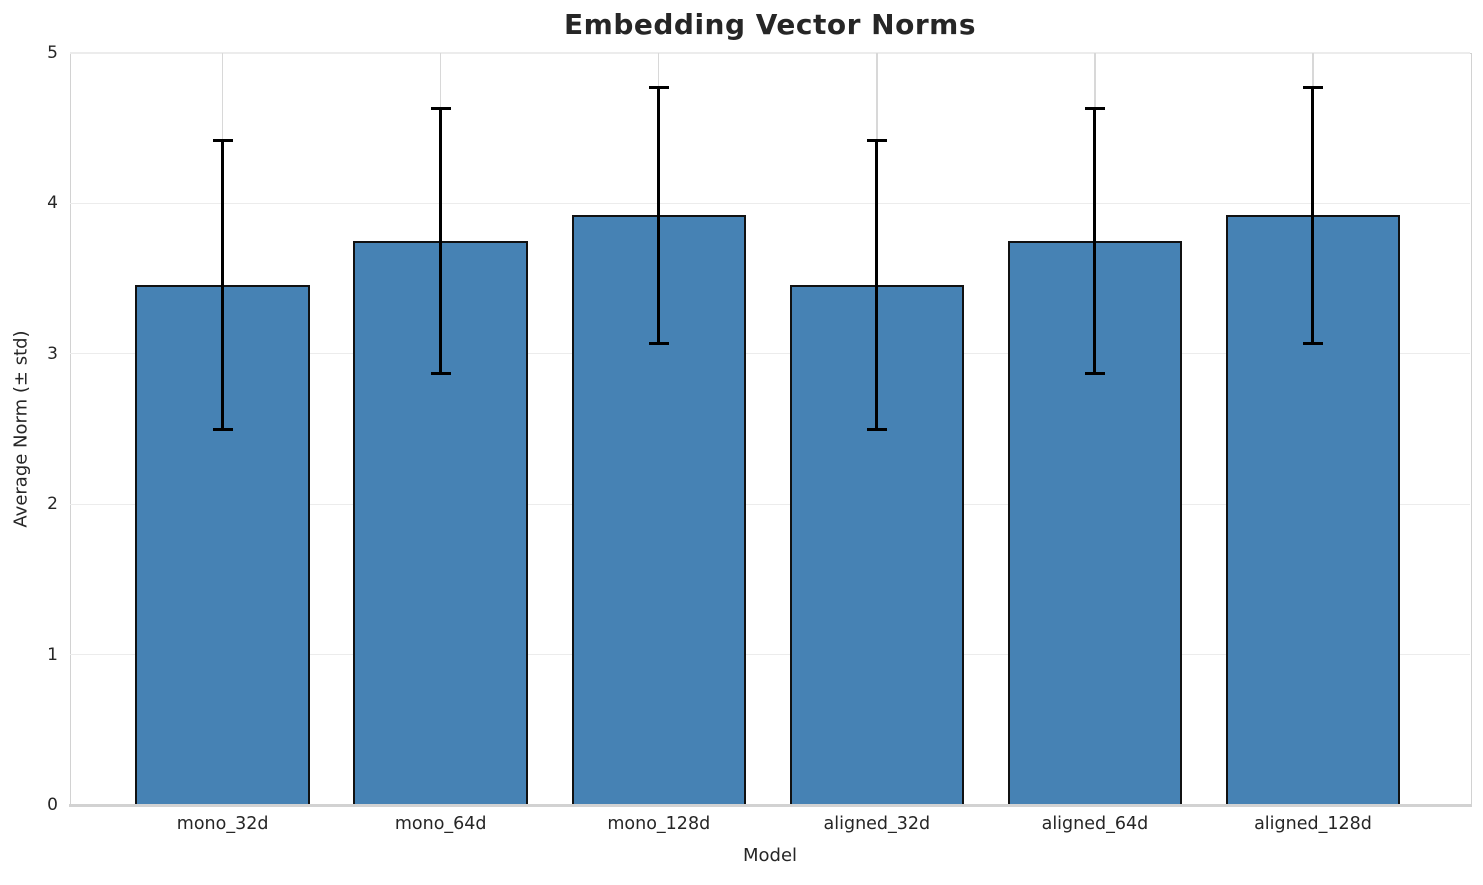  What do you see at coordinates (52, 504) in the screenshot?
I see `y-tick-label: 2` at bounding box center [52, 504].